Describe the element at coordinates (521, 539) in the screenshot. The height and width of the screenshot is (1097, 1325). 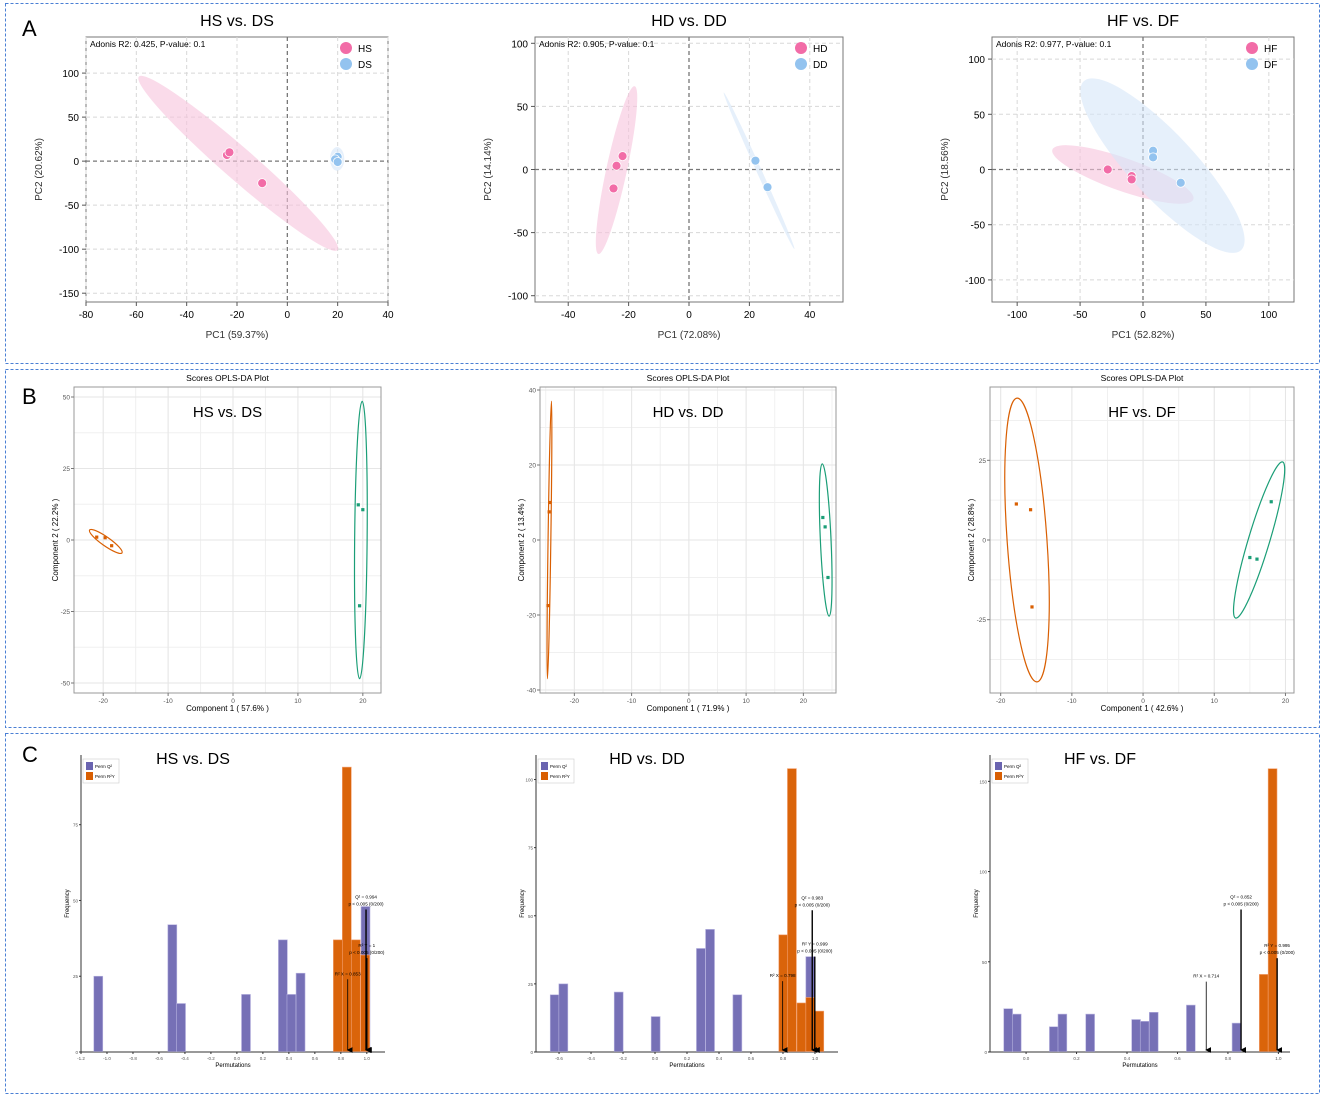
I see `y-axis-label: Component 2 ( 13.4% )` at that location.